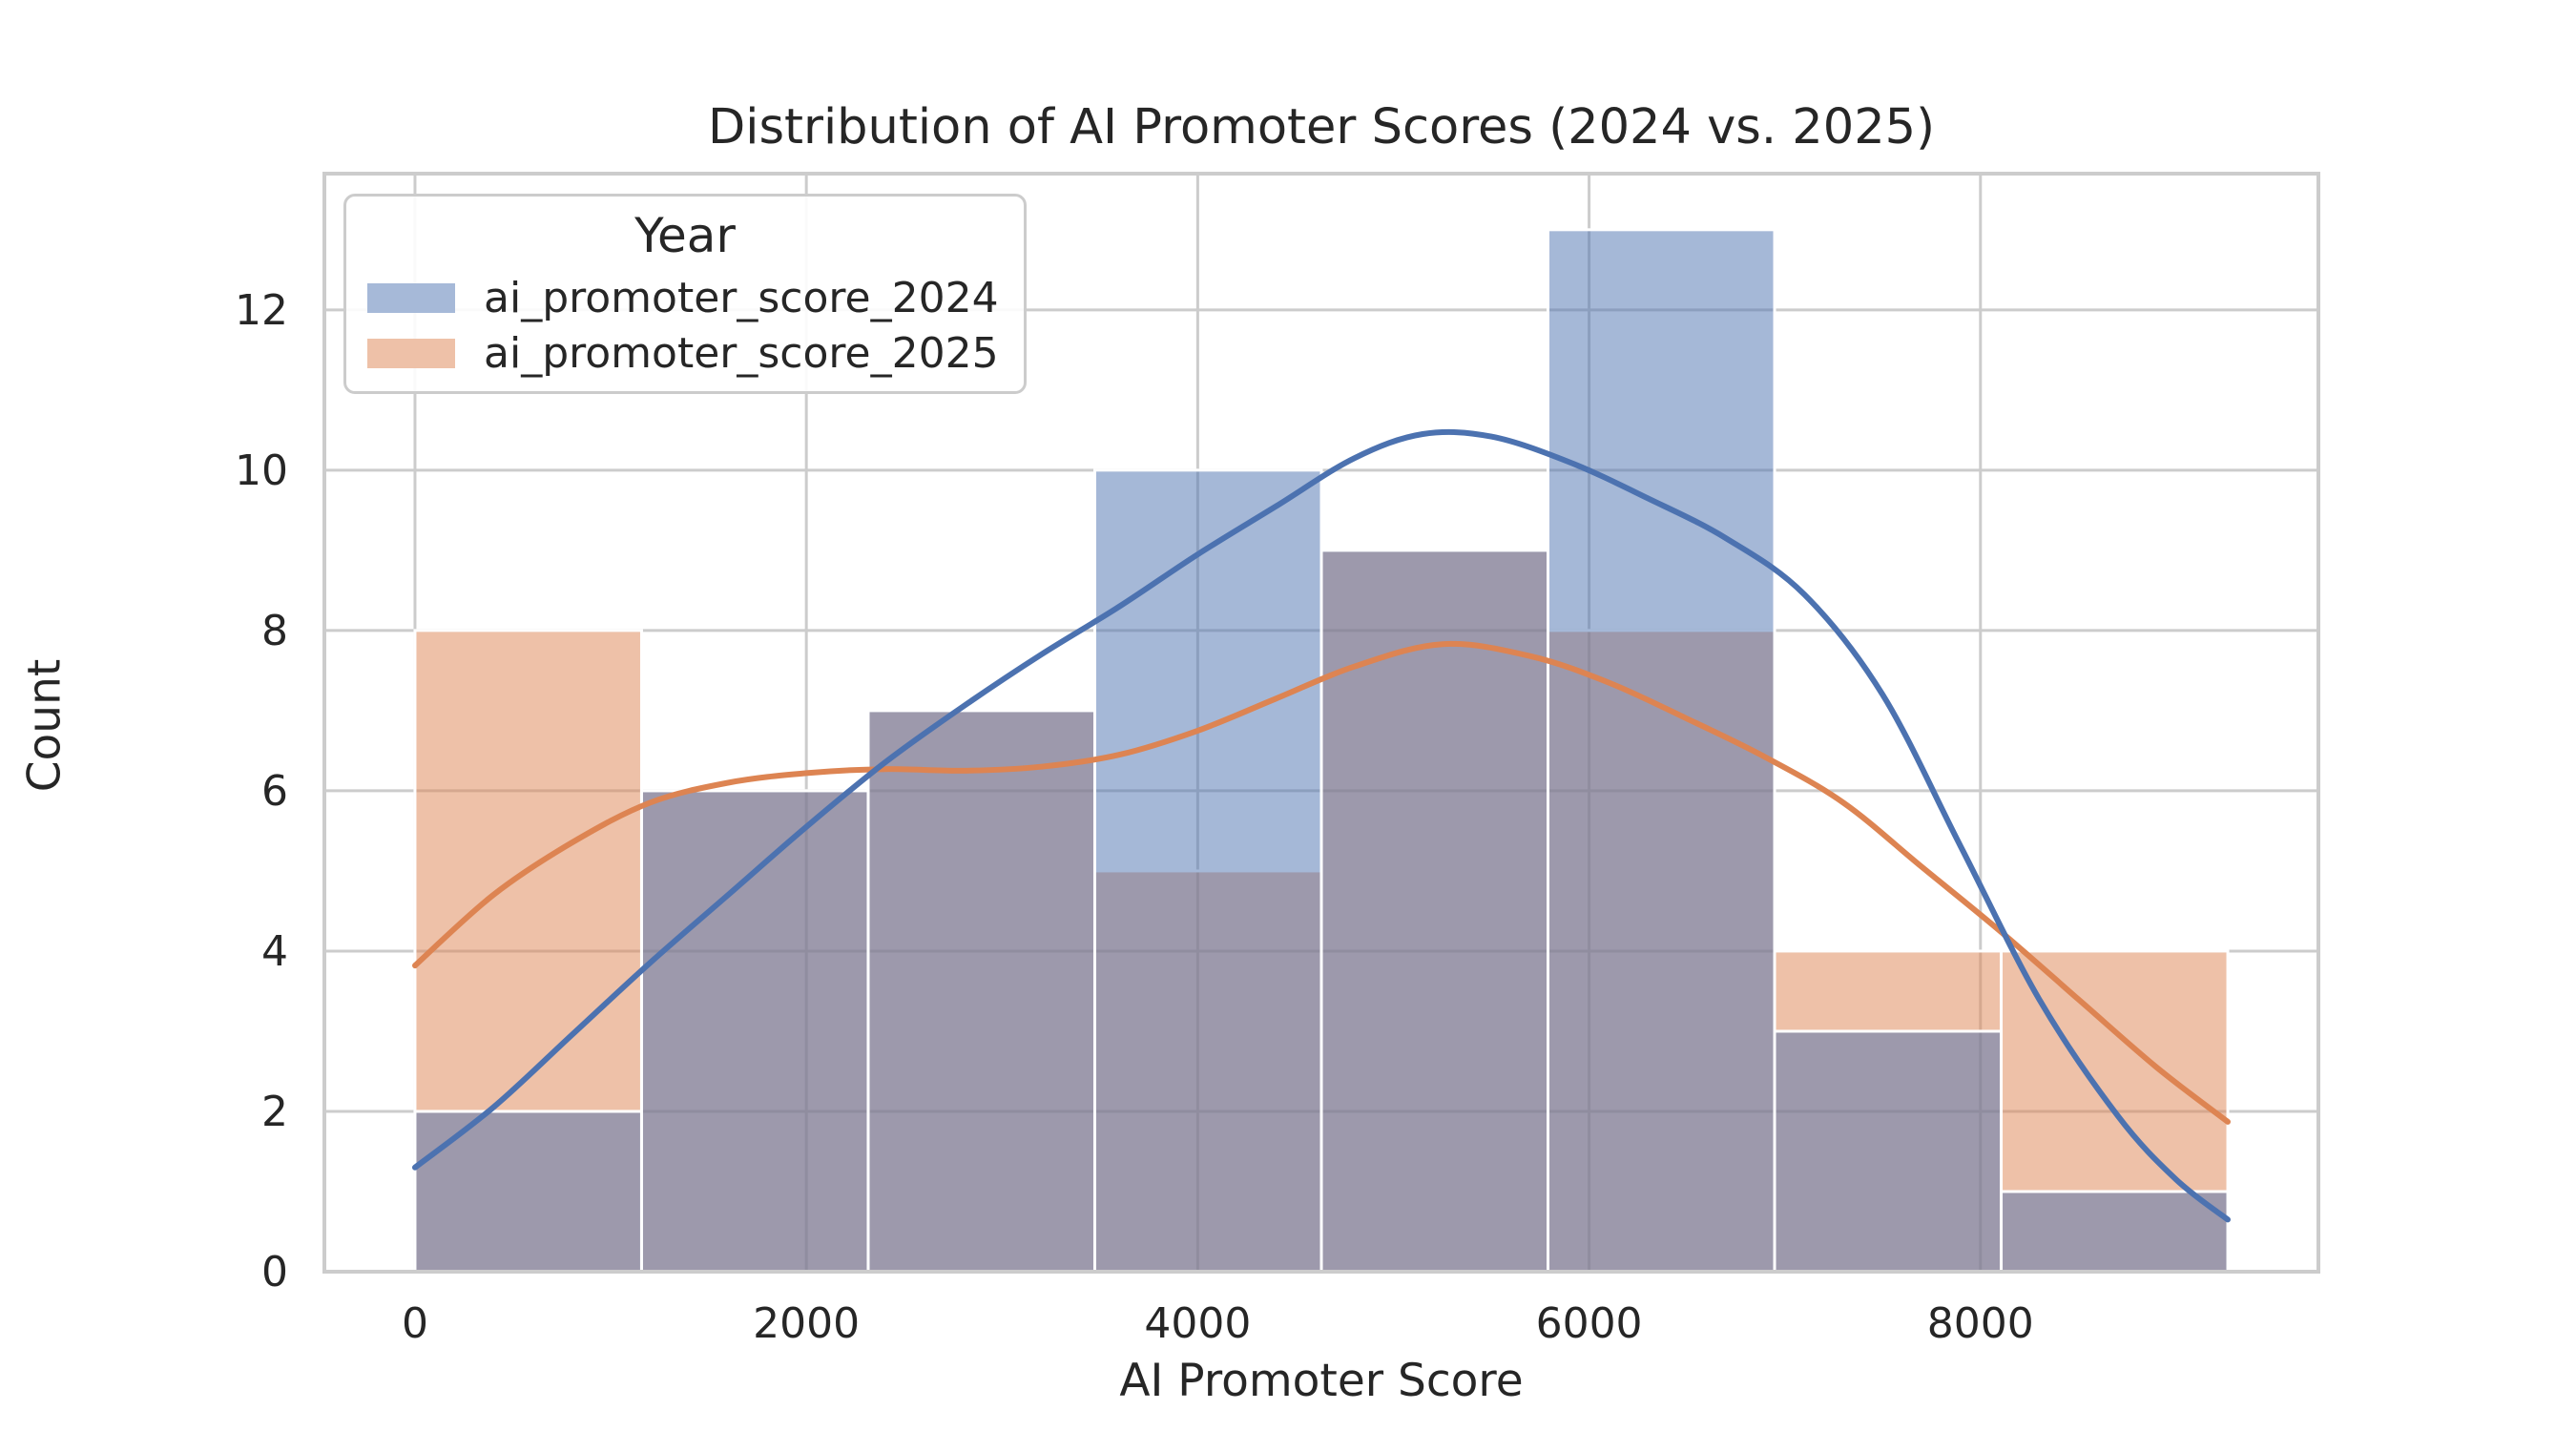  What do you see at coordinates (274, 1272) in the screenshot?
I see `y-tick-label-0: 0` at bounding box center [274, 1272].